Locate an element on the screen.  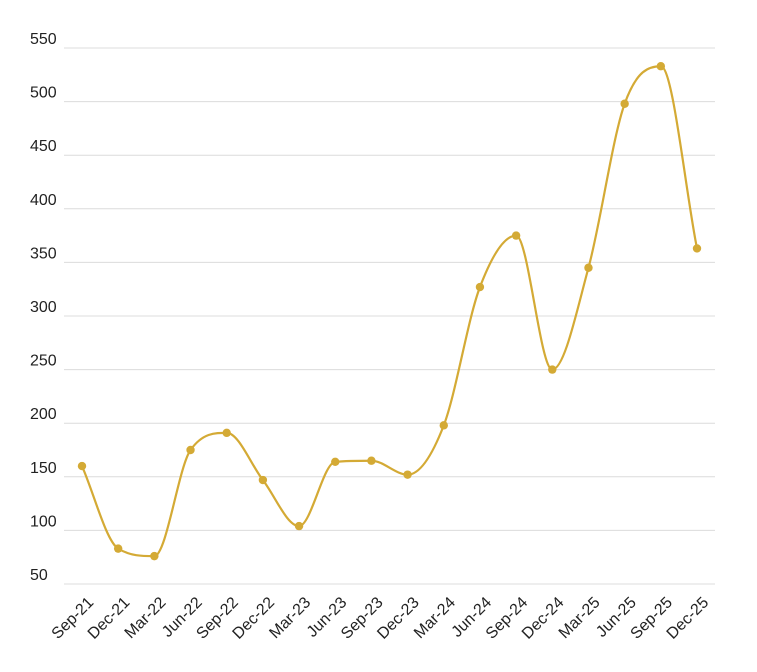
y-tick-label: 500 is located at coordinates (43, 93).